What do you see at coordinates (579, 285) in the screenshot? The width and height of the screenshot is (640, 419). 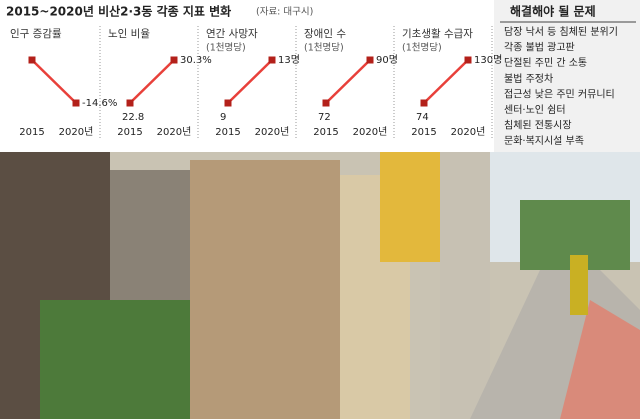 I see `walker` at bounding box center [579, 285].